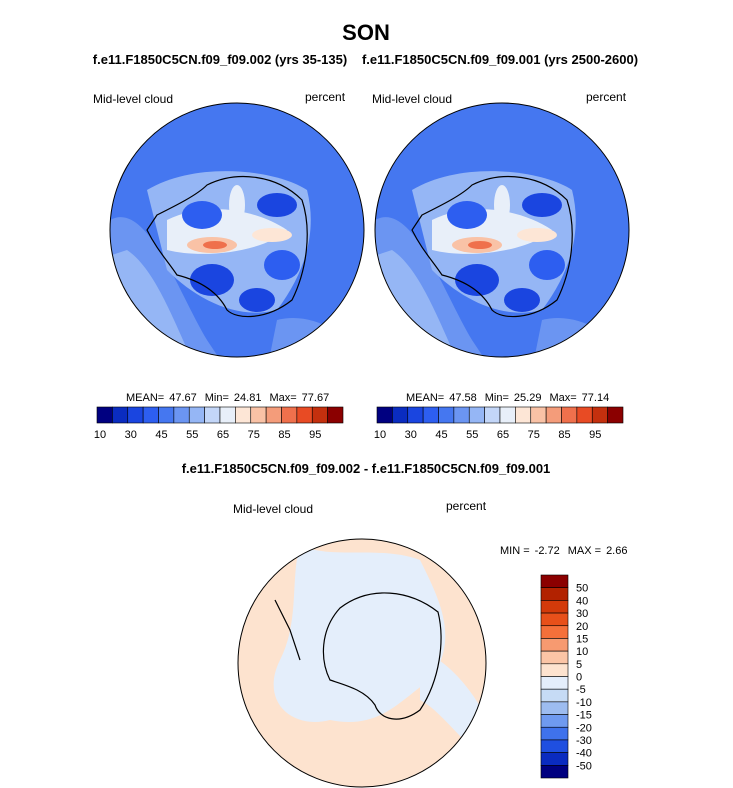 The image size is (733, 788). What do you see at coordinates (584, 551) in the screenshot?
I see `stat-label: MAX =` at bounding box center [584, 551].